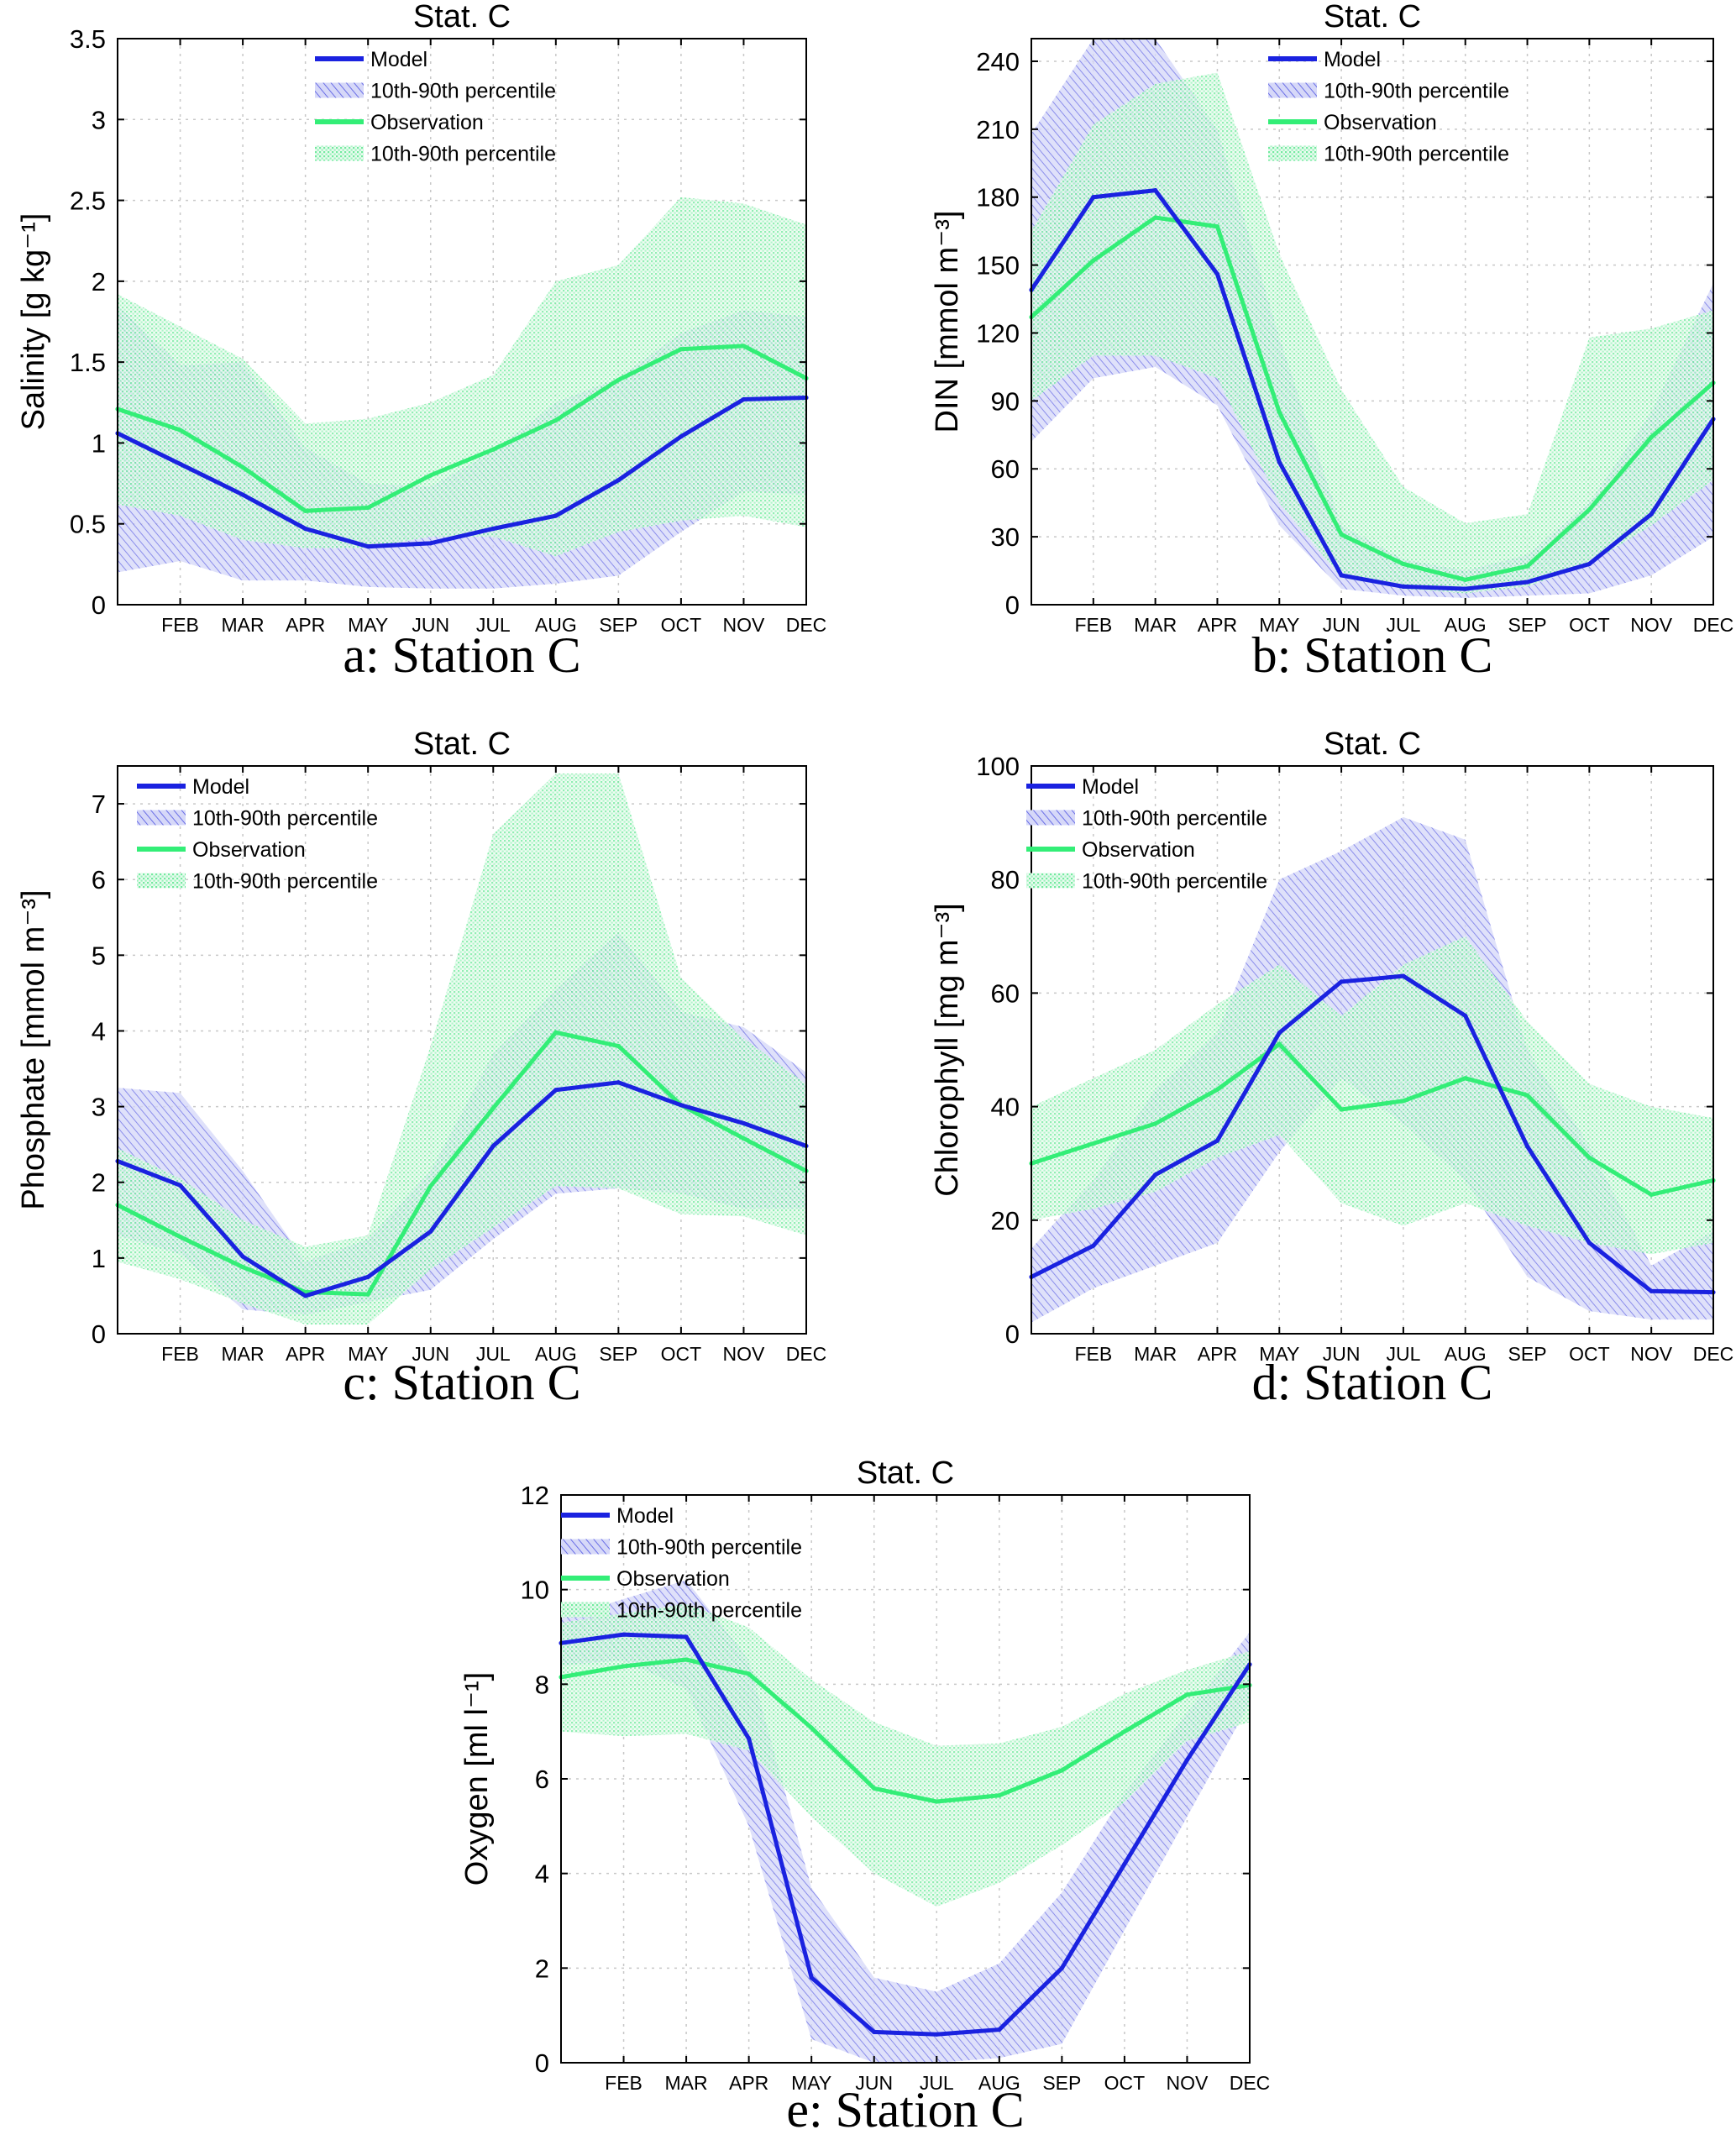 The width and height of the screenshot is (1736, 2140). What do you see at coordinates (1050, 881) in the screenshot?
I see `legend-swatch-observation-band` at bounding box center [1050, 881].